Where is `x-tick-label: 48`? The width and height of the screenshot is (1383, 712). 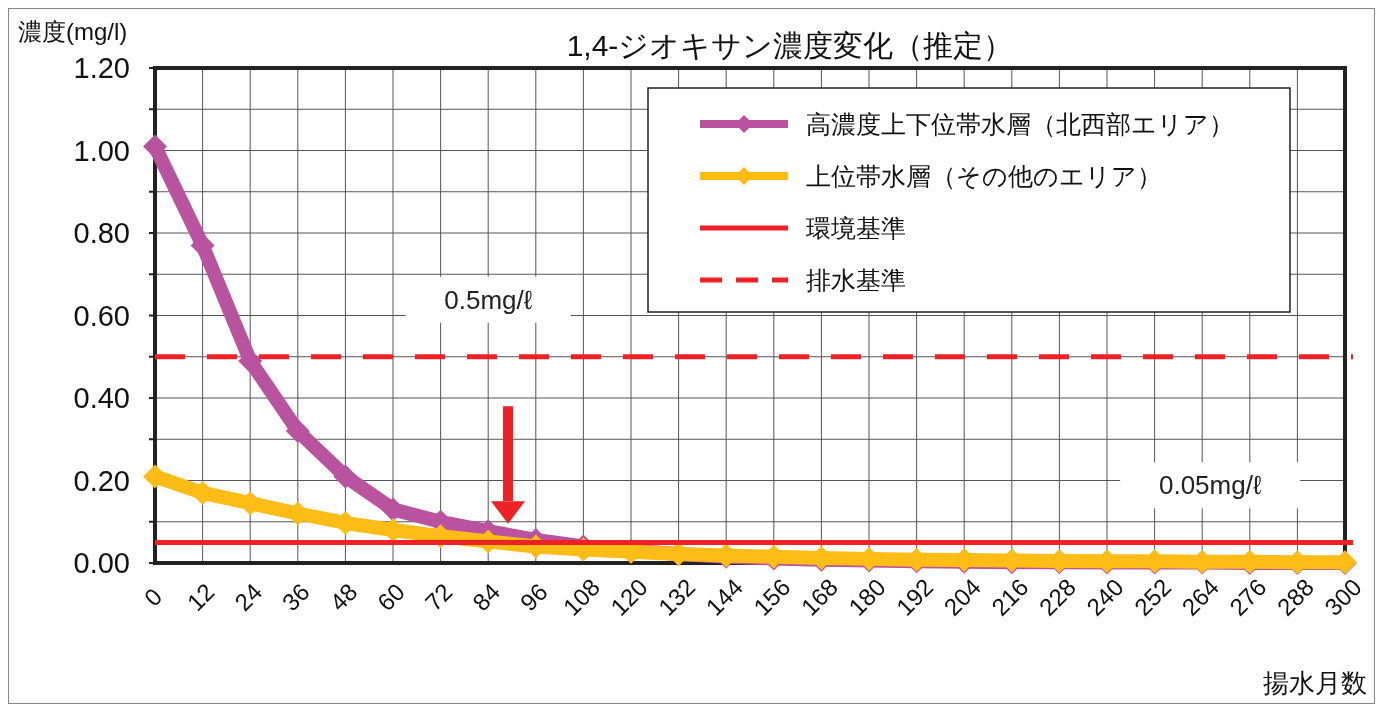
x-tick-label: 48 is located at coordinates (343, 597).